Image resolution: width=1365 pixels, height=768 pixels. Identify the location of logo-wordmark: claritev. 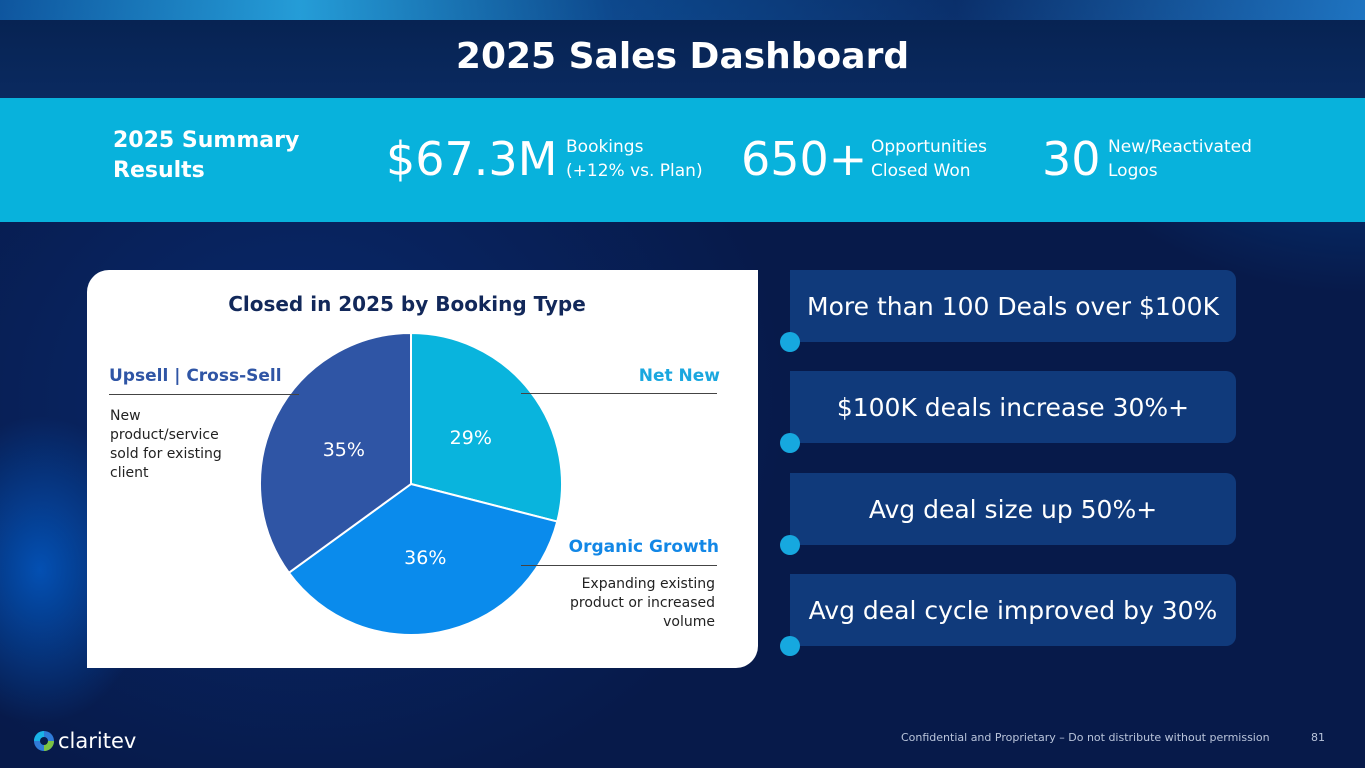
(97, 741).